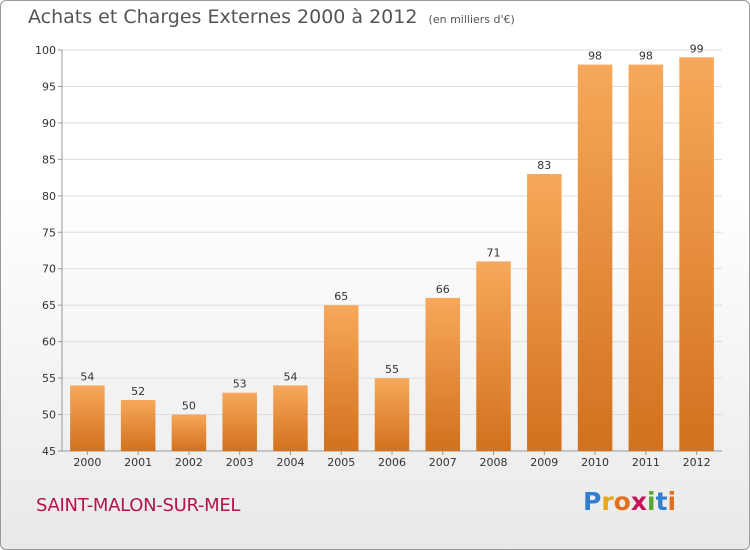 The height and width of the screenshot is (550, 750). I want to click on y-tick-label: 100, so click(45, 50).